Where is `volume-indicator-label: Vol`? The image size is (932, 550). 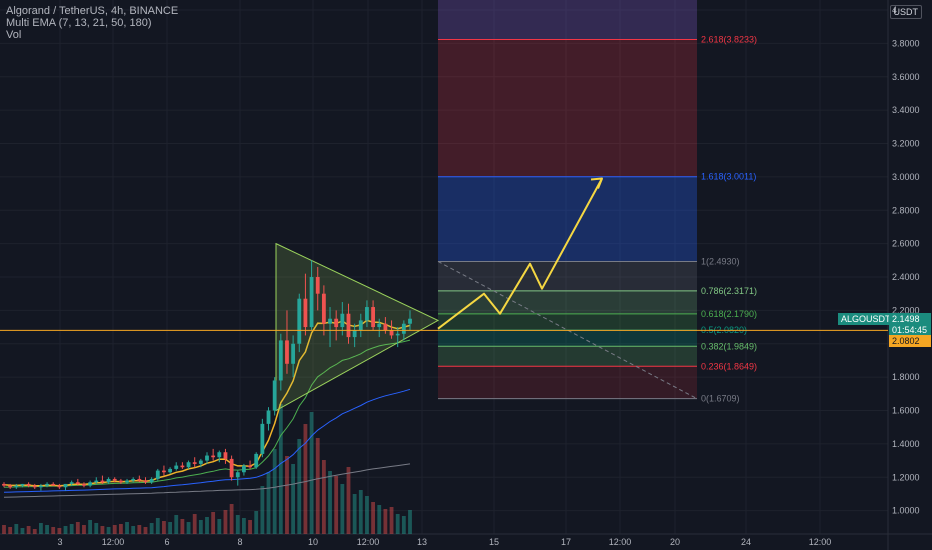
volume-indicator-label: Vol is located at coordinates (14, 35).